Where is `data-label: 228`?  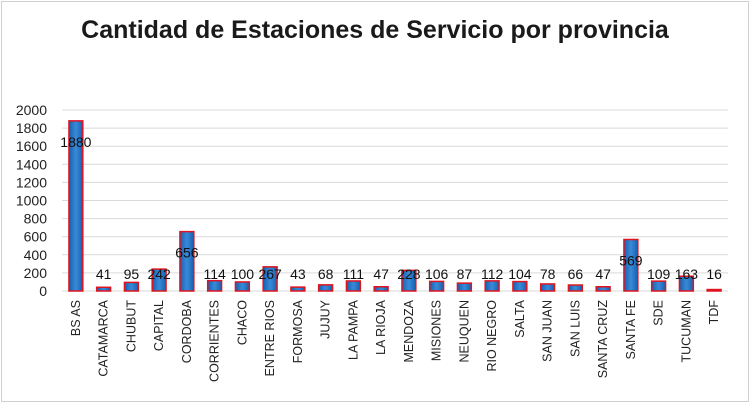
data-label: 228 is located at coordinates (409, 274).